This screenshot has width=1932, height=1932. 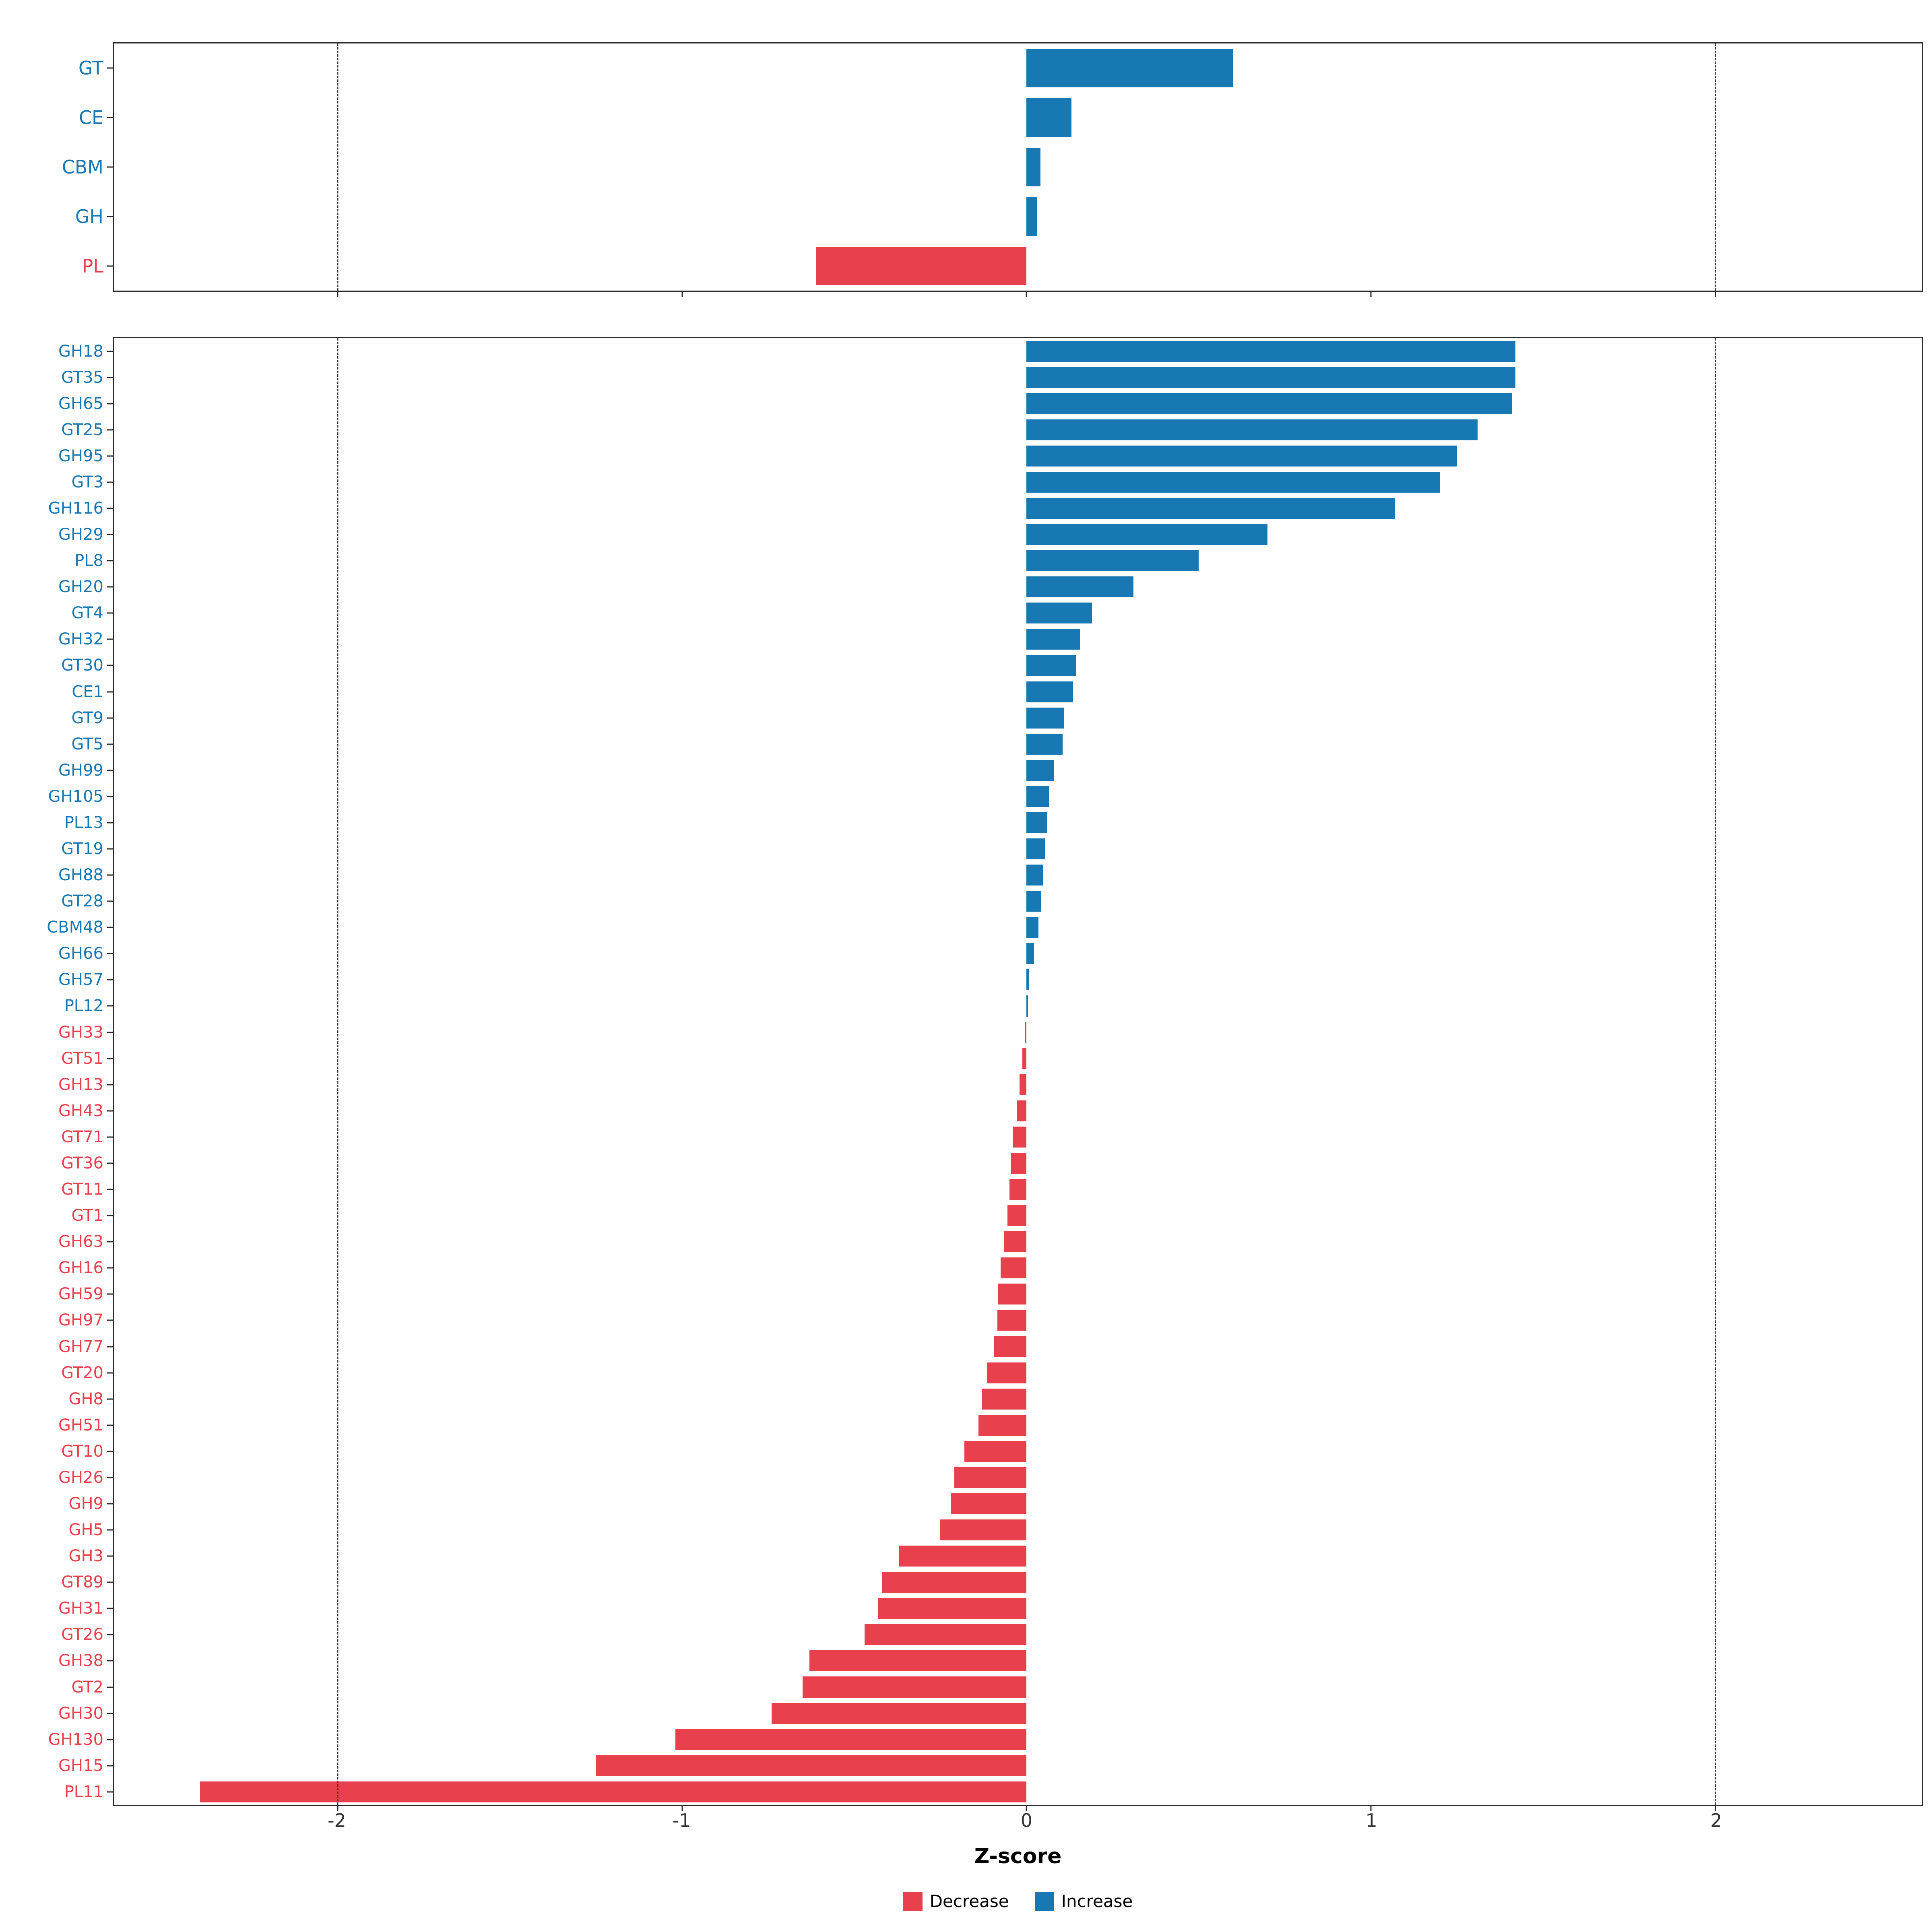 I want to click on category-label: GT3, so click(x=87, y=482).